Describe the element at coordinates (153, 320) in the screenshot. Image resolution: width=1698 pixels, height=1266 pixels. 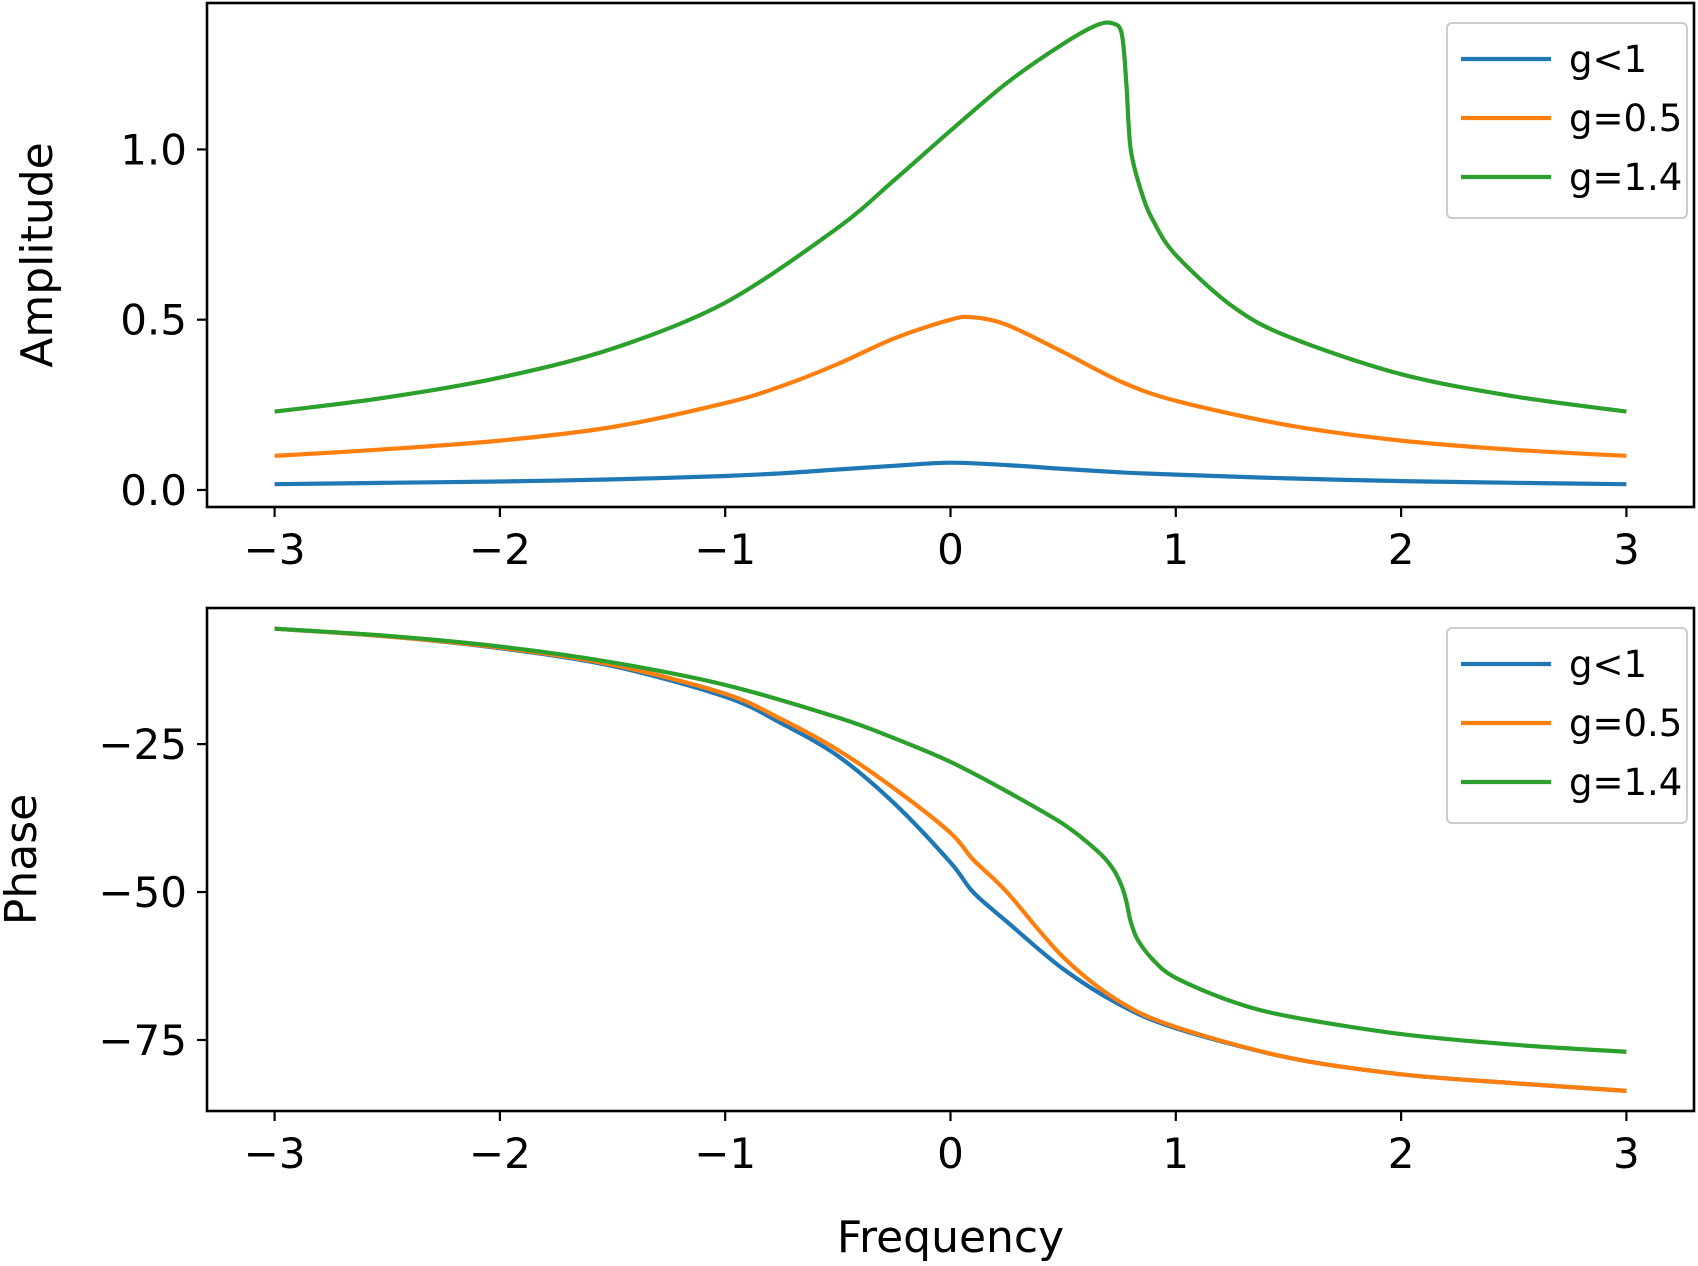
I see `y-tick-label: 0.5` at that location.